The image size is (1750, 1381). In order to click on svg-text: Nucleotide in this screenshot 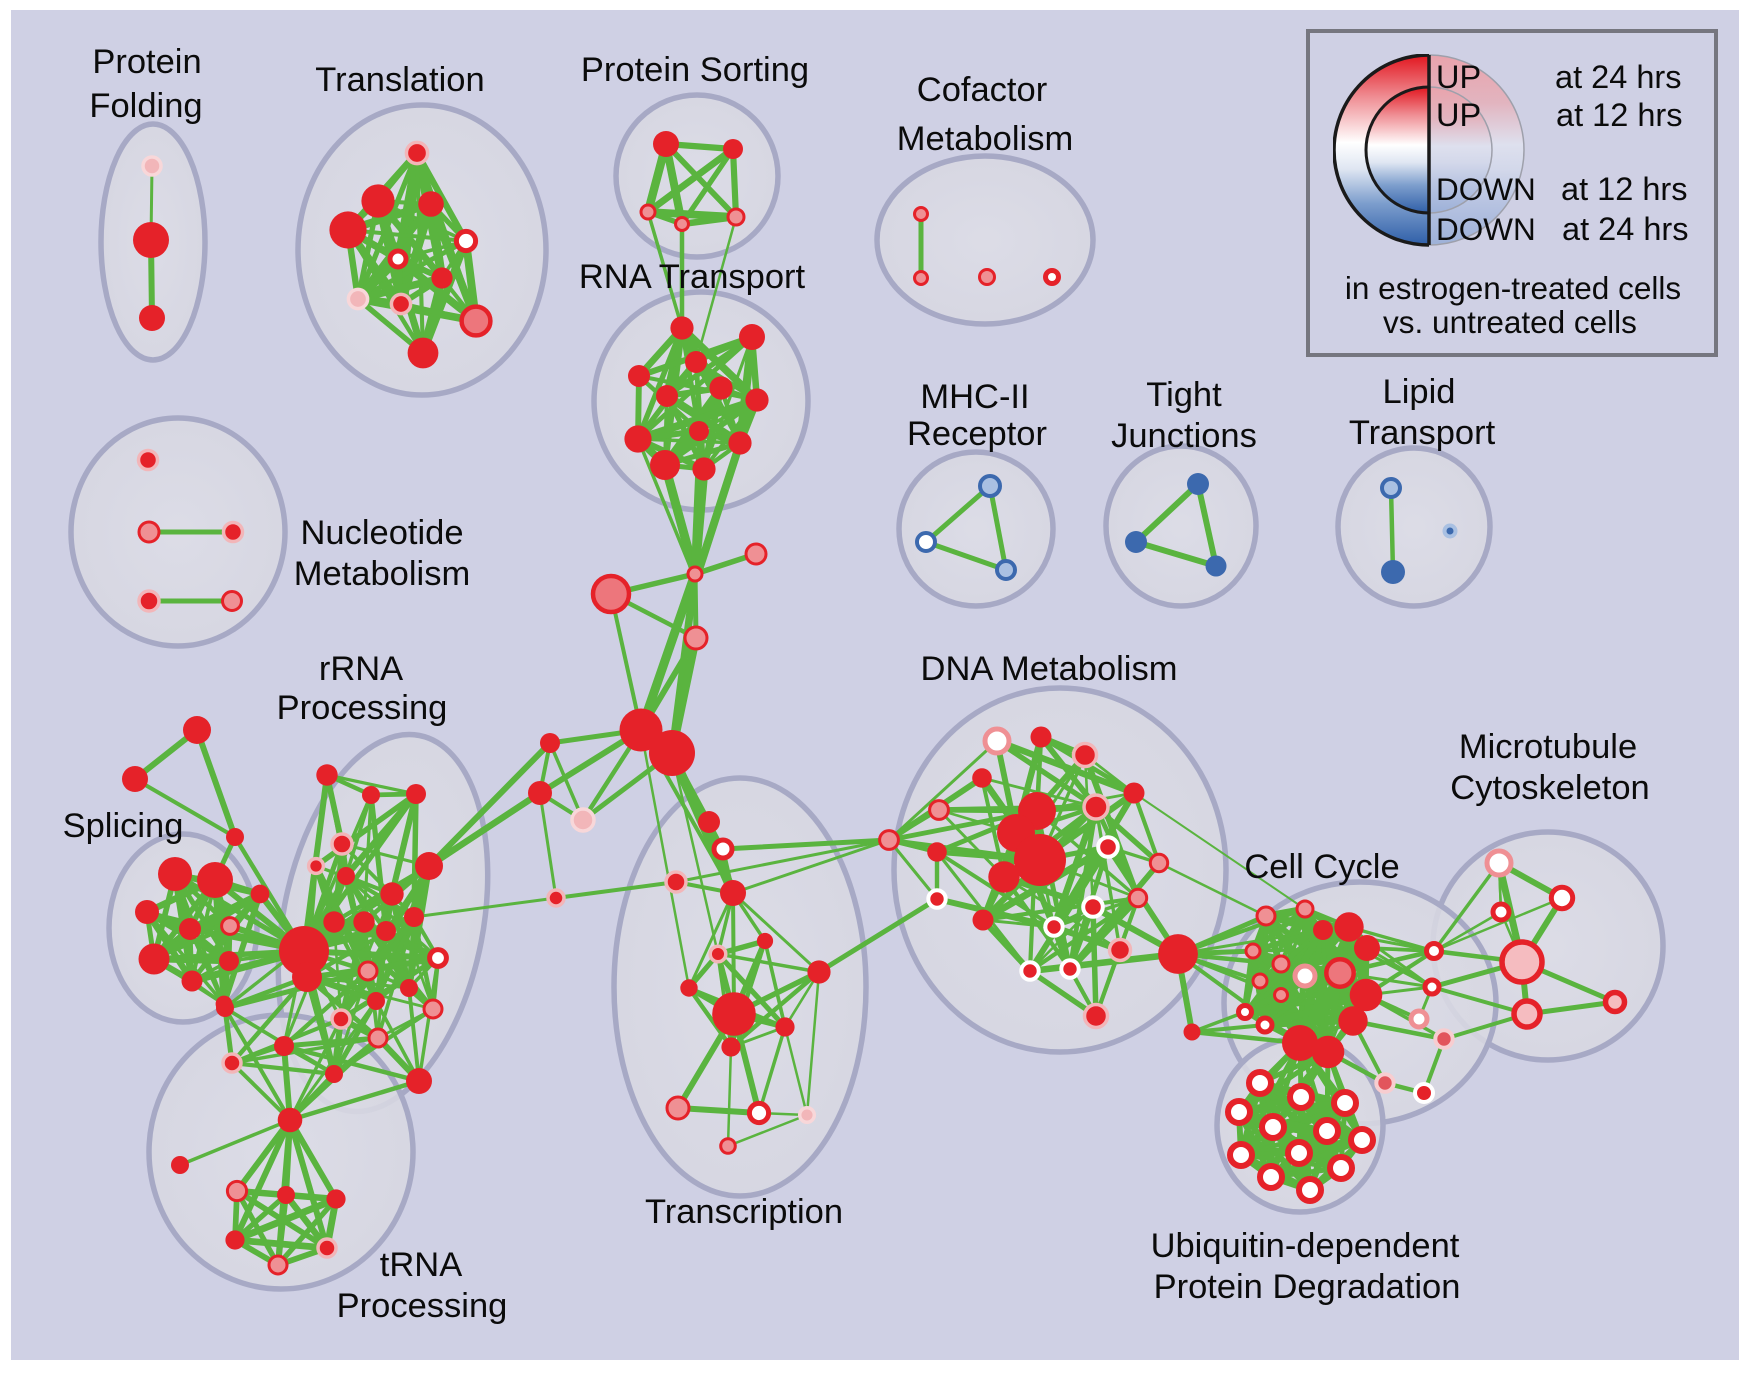, I will do `click(381, 533)`.